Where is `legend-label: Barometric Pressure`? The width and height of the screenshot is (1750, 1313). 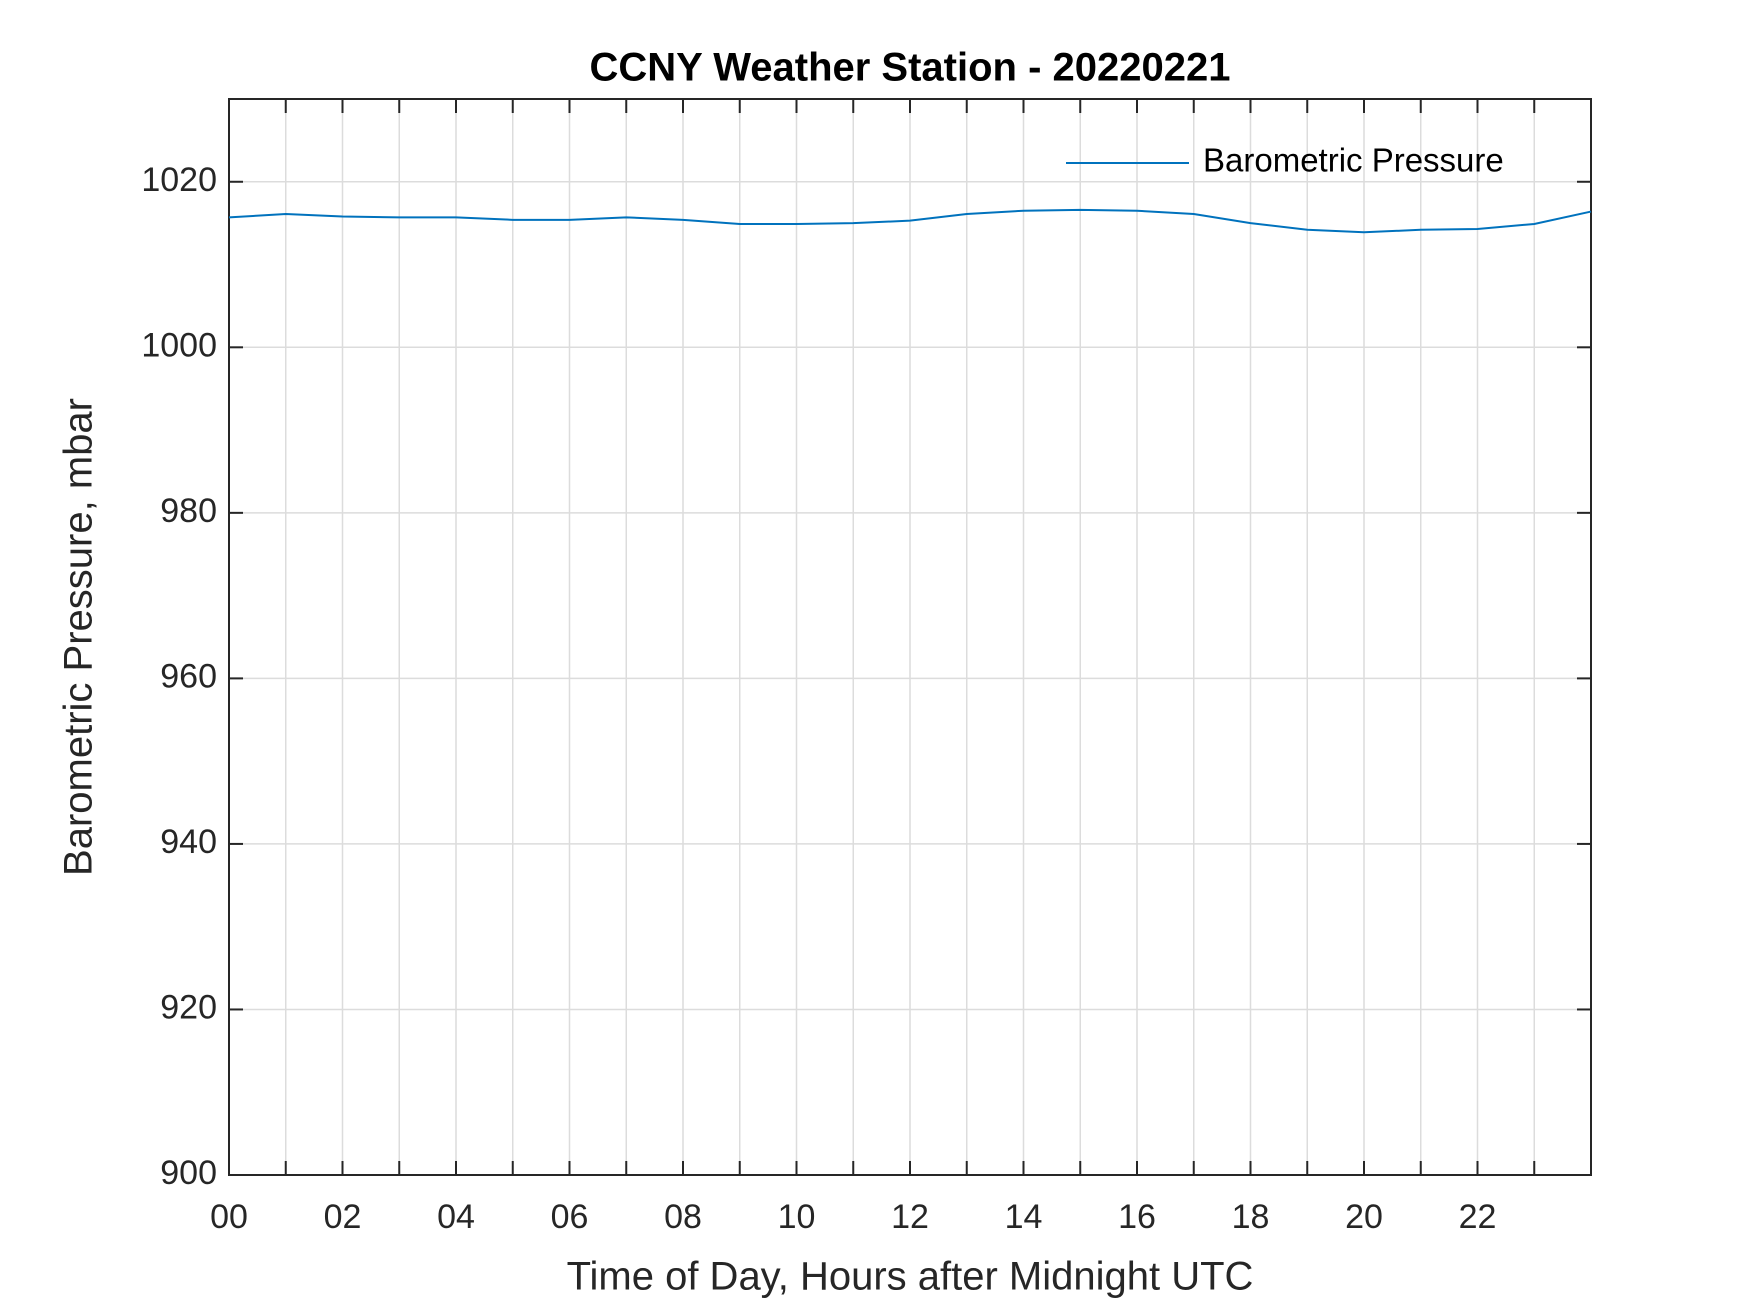
legend-label: Barometric Pressure is located at coordinates (1353, 160).